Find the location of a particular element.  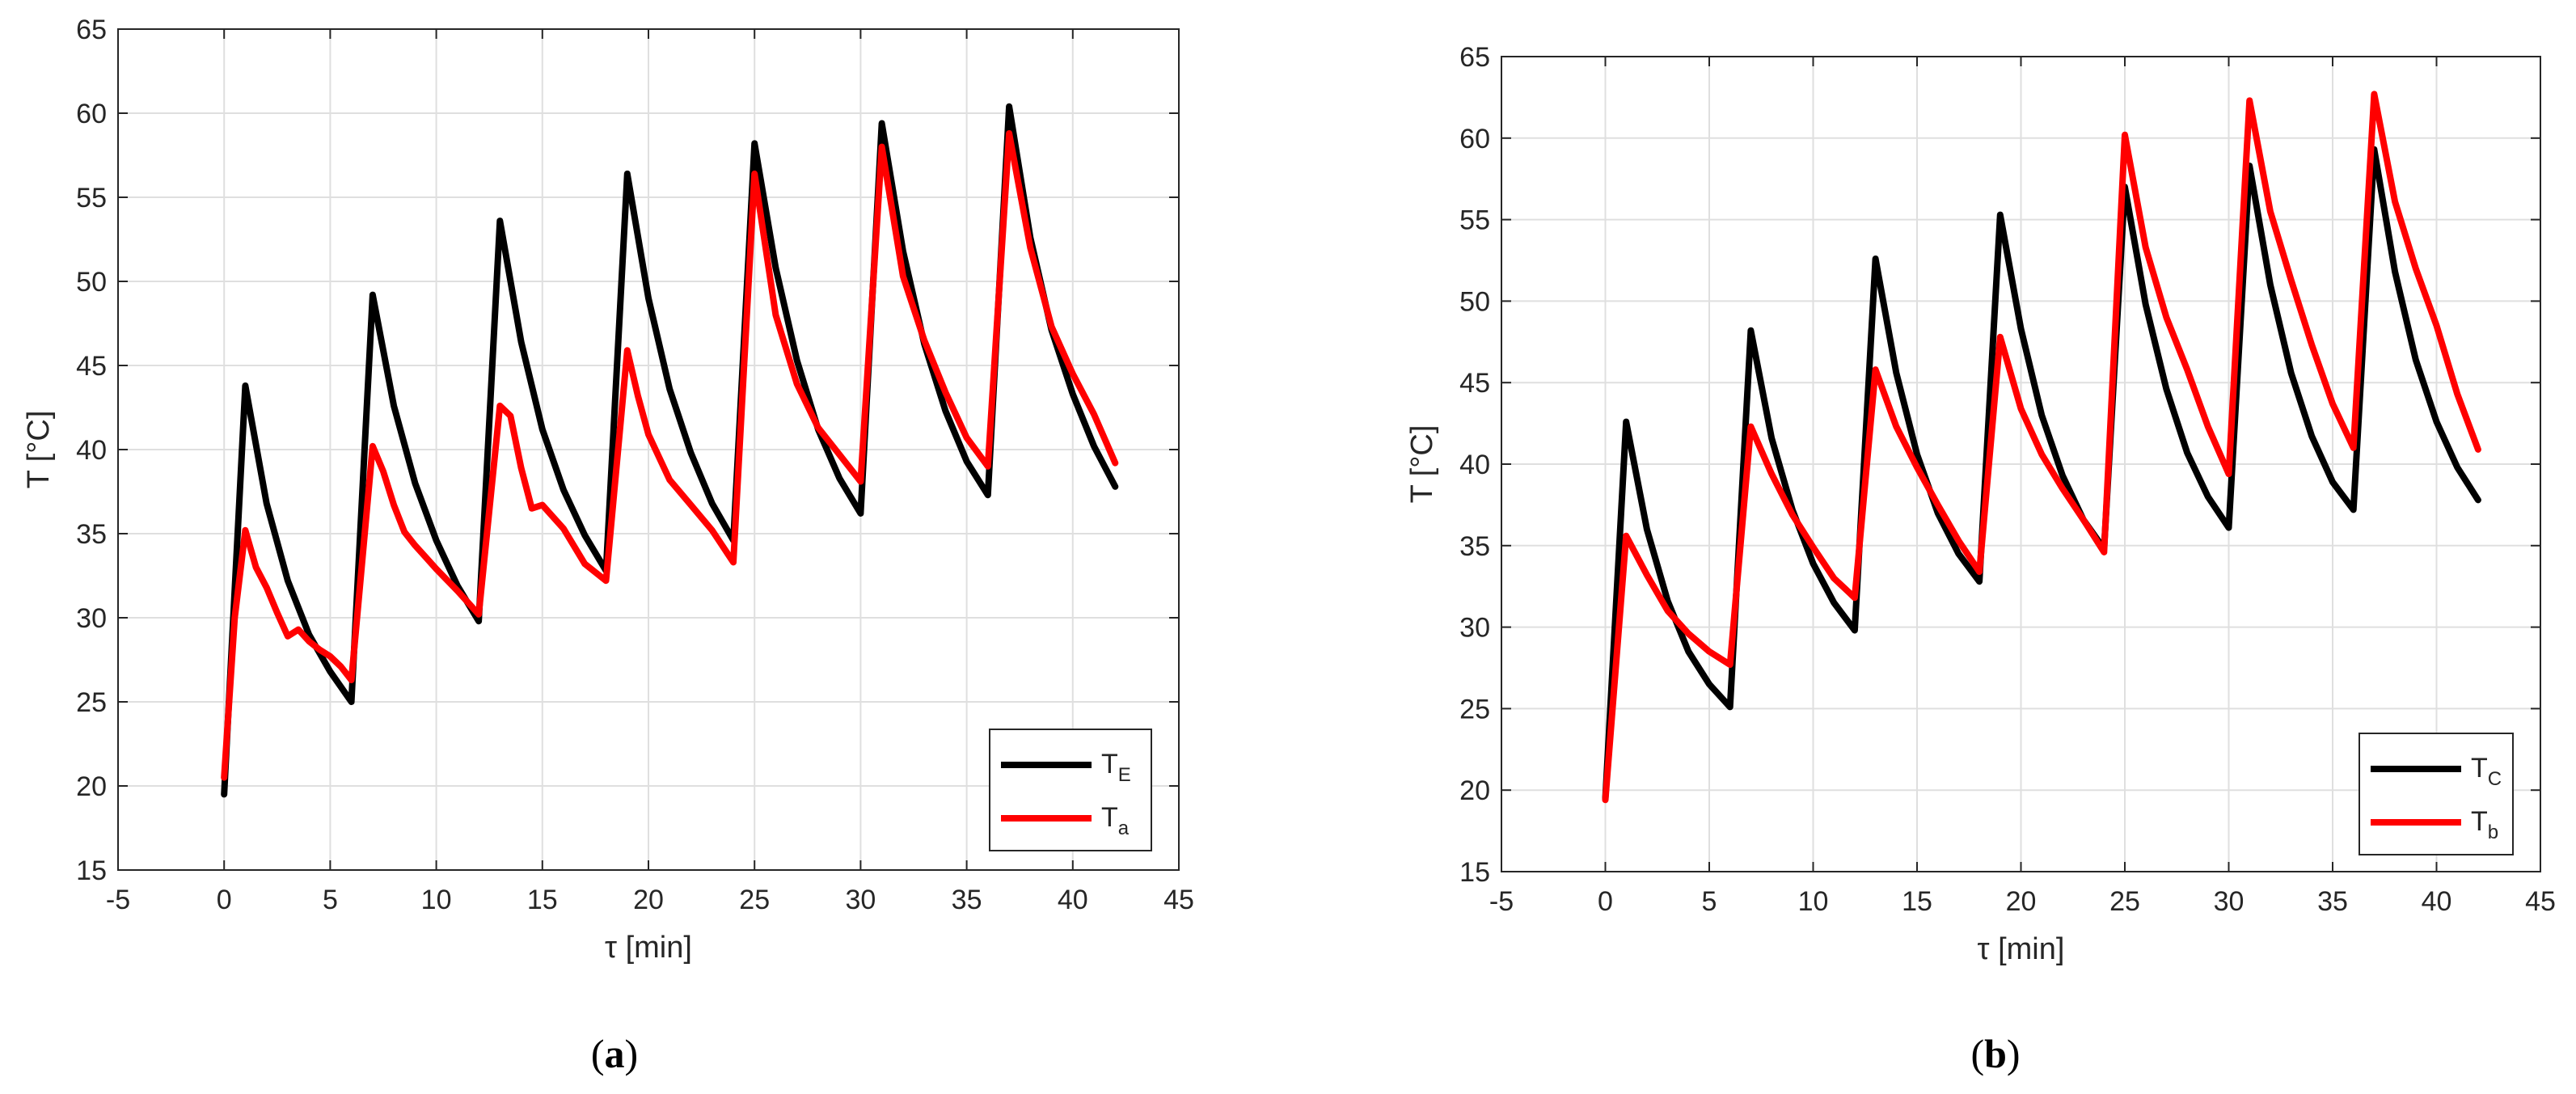

legend: TE Ta is located at coordinates (1070, 790).